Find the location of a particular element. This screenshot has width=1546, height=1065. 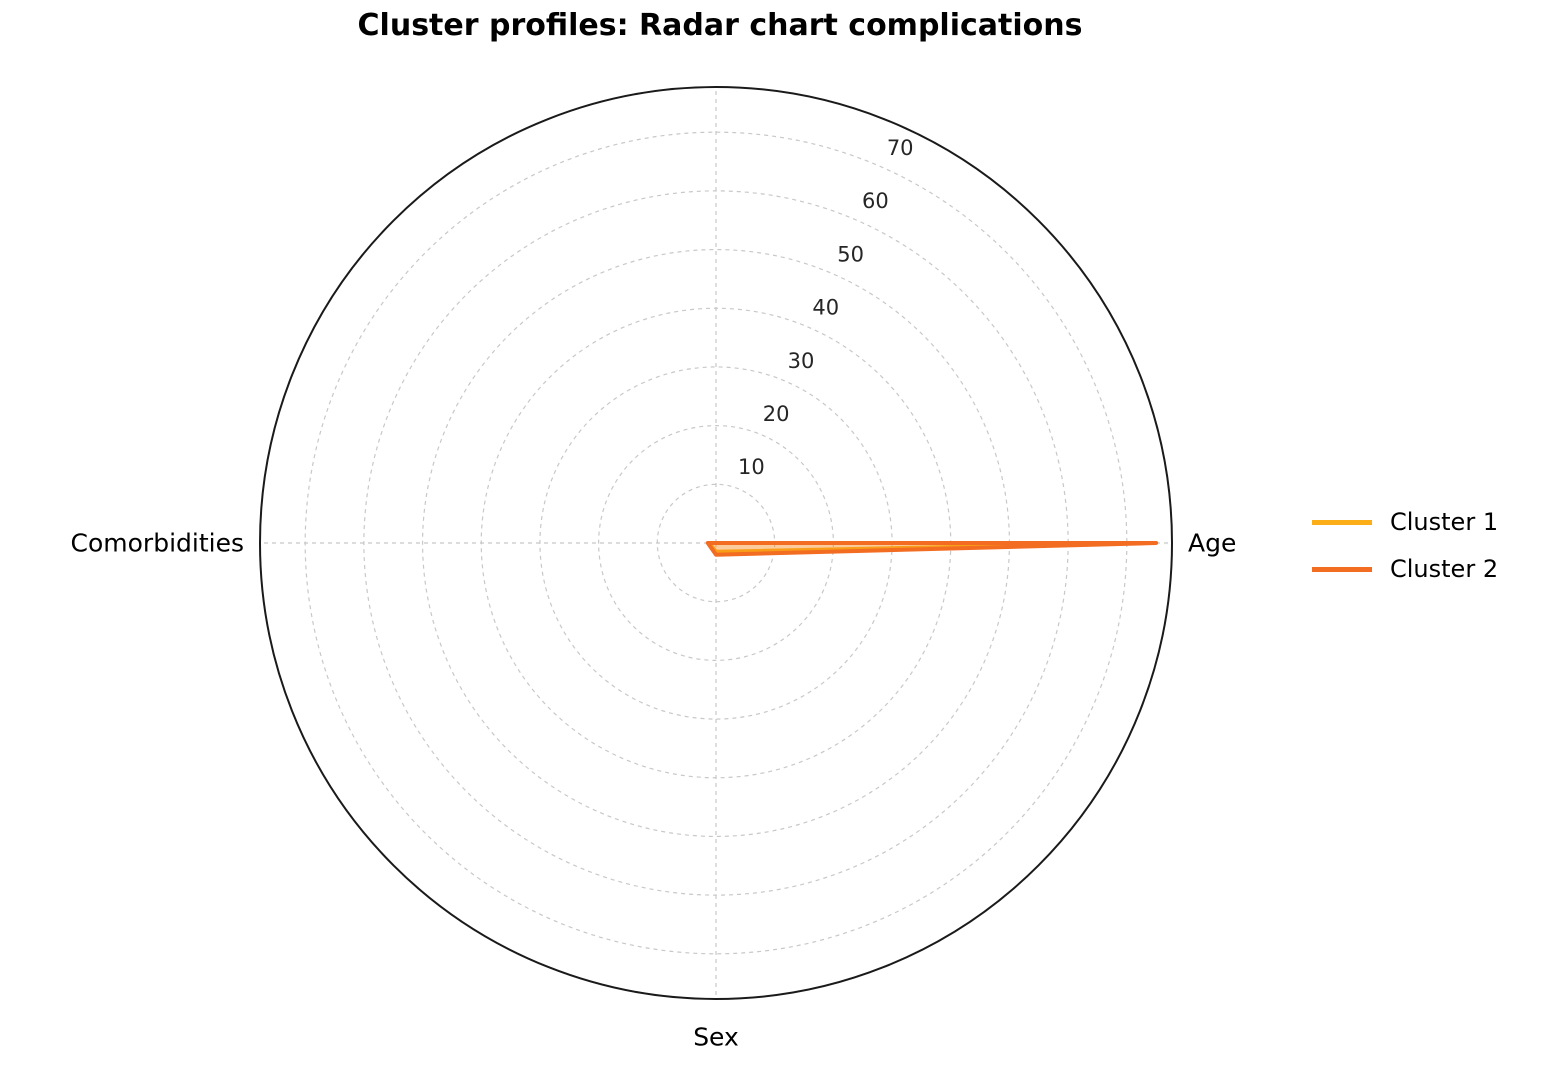

radial-tick-label-20: 20 is located at coordinates (776, 414).